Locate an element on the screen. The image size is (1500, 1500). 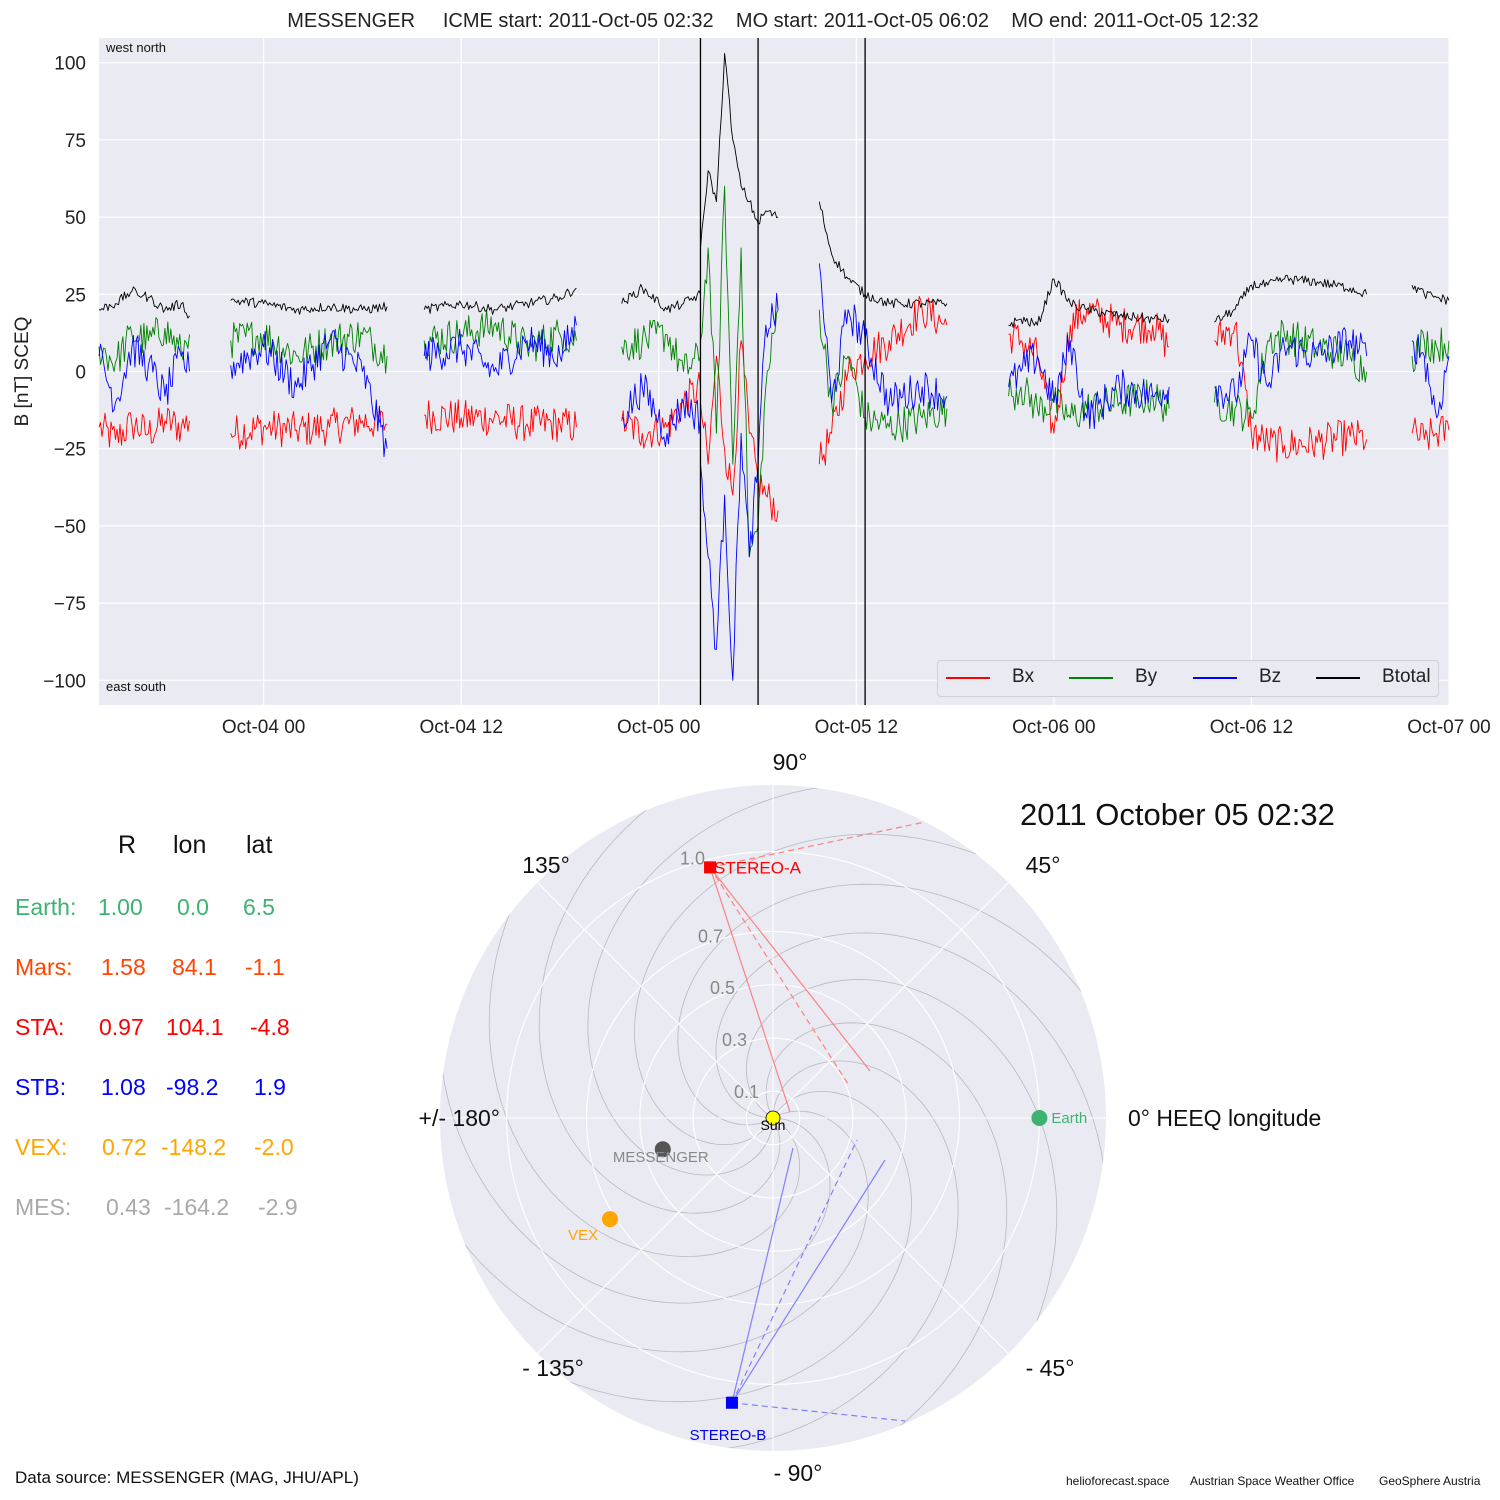
stb-fov-solid is located at coordinates (808, 1281).